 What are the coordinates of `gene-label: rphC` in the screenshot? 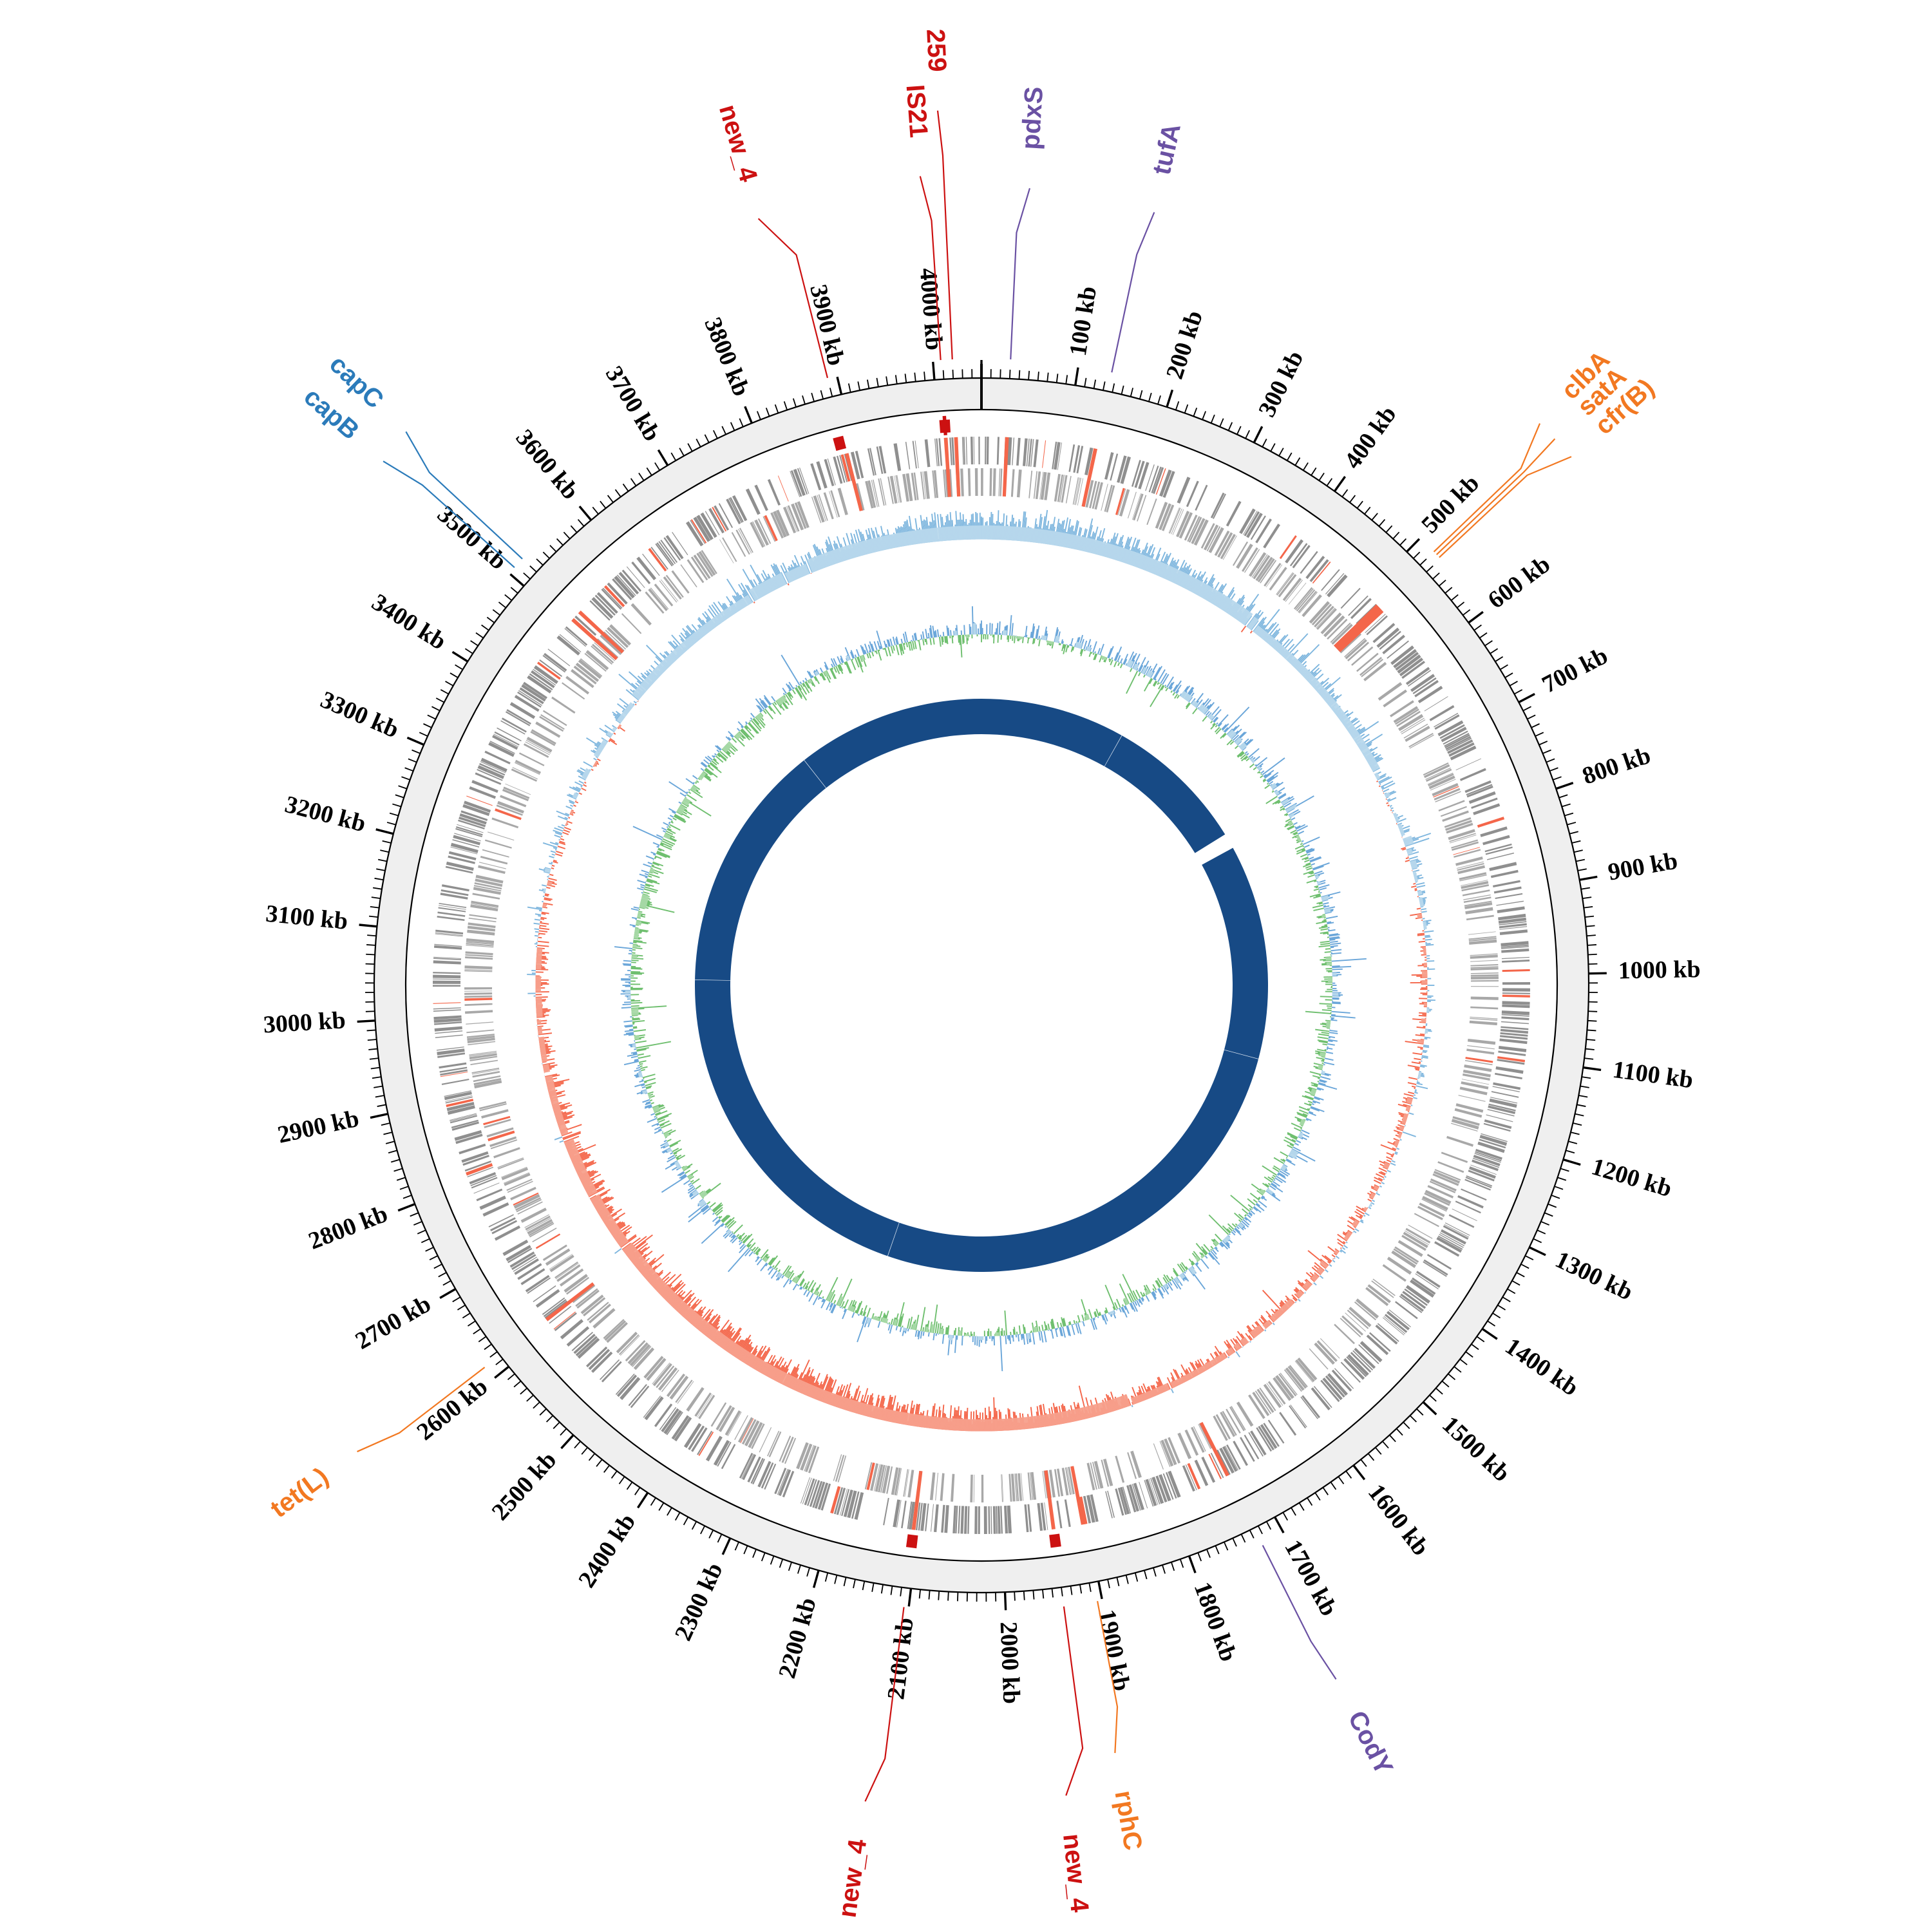 It's located at (1128, 1820).